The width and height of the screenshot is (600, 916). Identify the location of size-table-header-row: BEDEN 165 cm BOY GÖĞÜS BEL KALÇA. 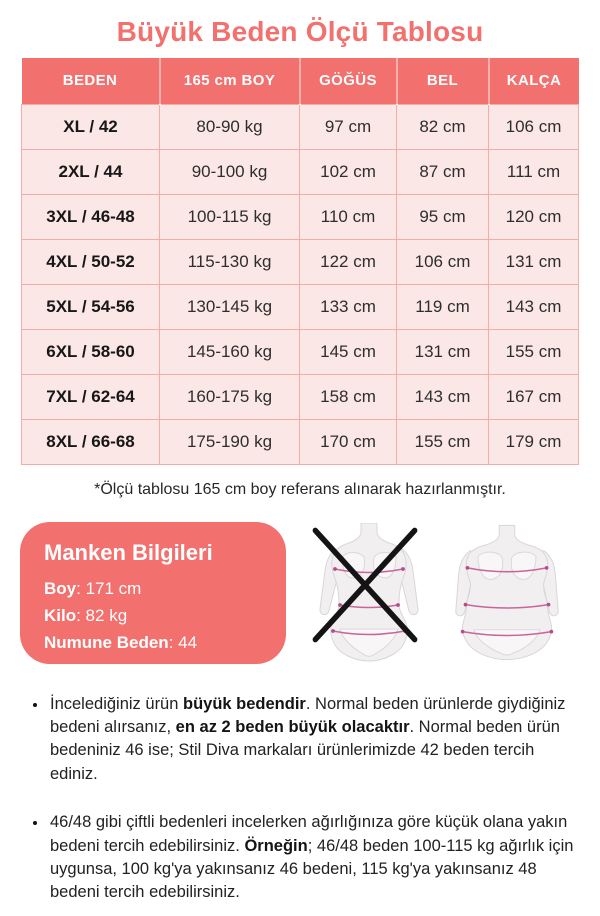
(300, 81).